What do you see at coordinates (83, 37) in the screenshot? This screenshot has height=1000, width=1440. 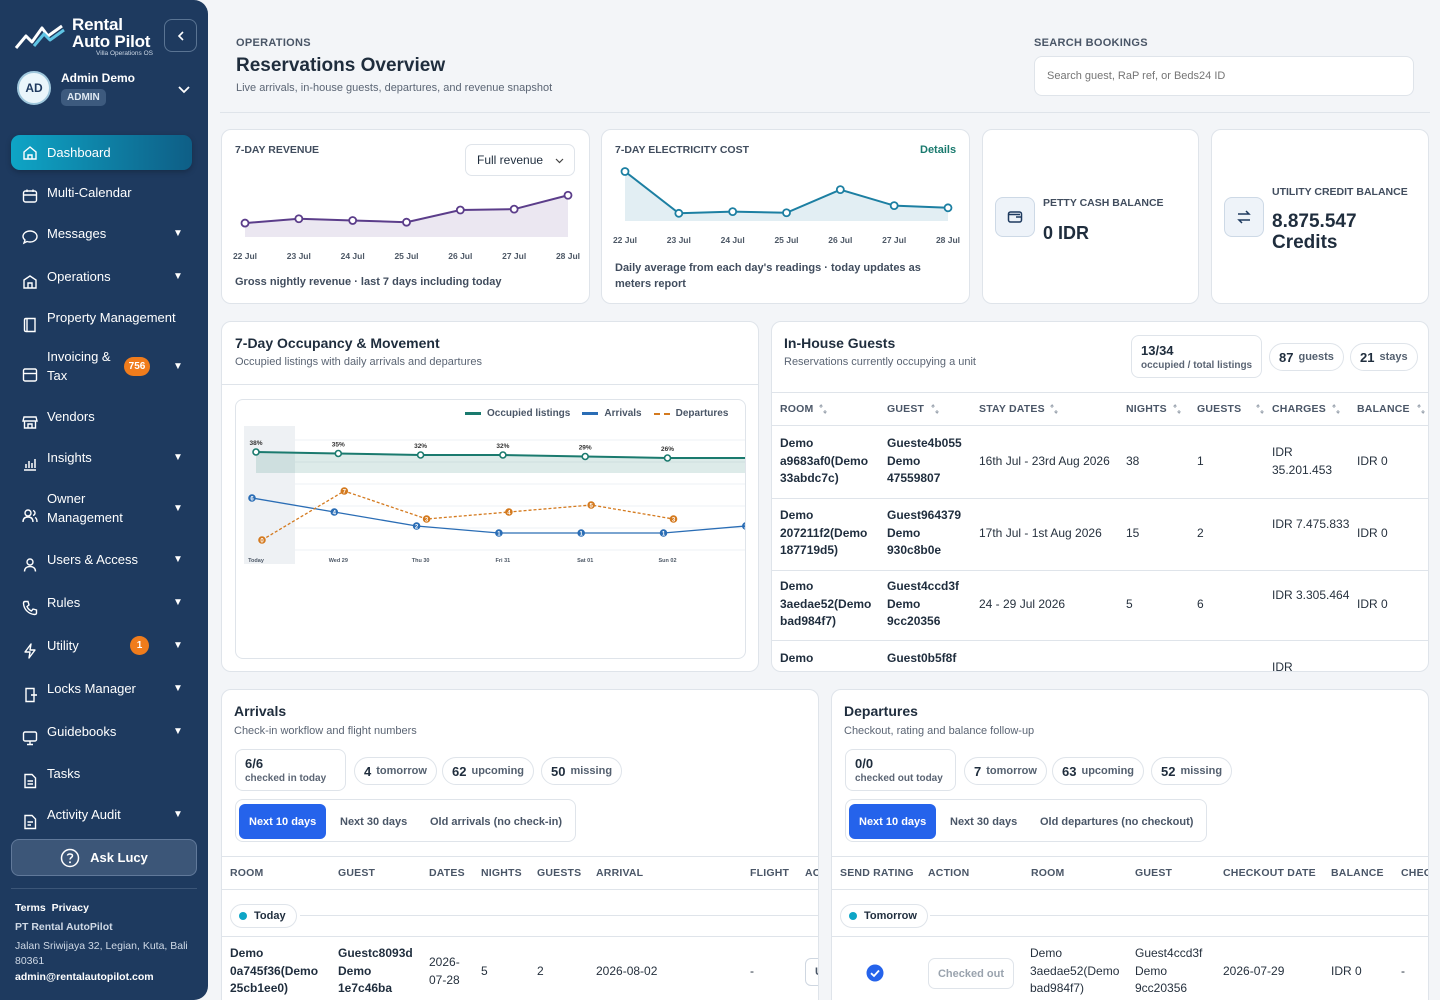 I see `brand-logo: Rental Auto Pilot Villa Operations OS` at bounding box center [83, 37].